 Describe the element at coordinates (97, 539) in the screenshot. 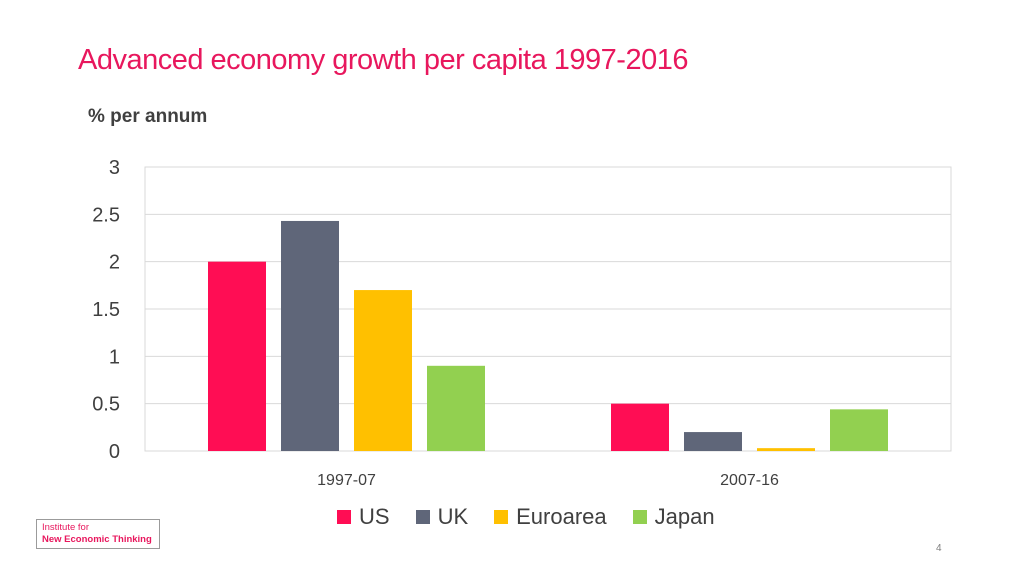

I see `logo-line-2: New Economic Thinking` at that location.